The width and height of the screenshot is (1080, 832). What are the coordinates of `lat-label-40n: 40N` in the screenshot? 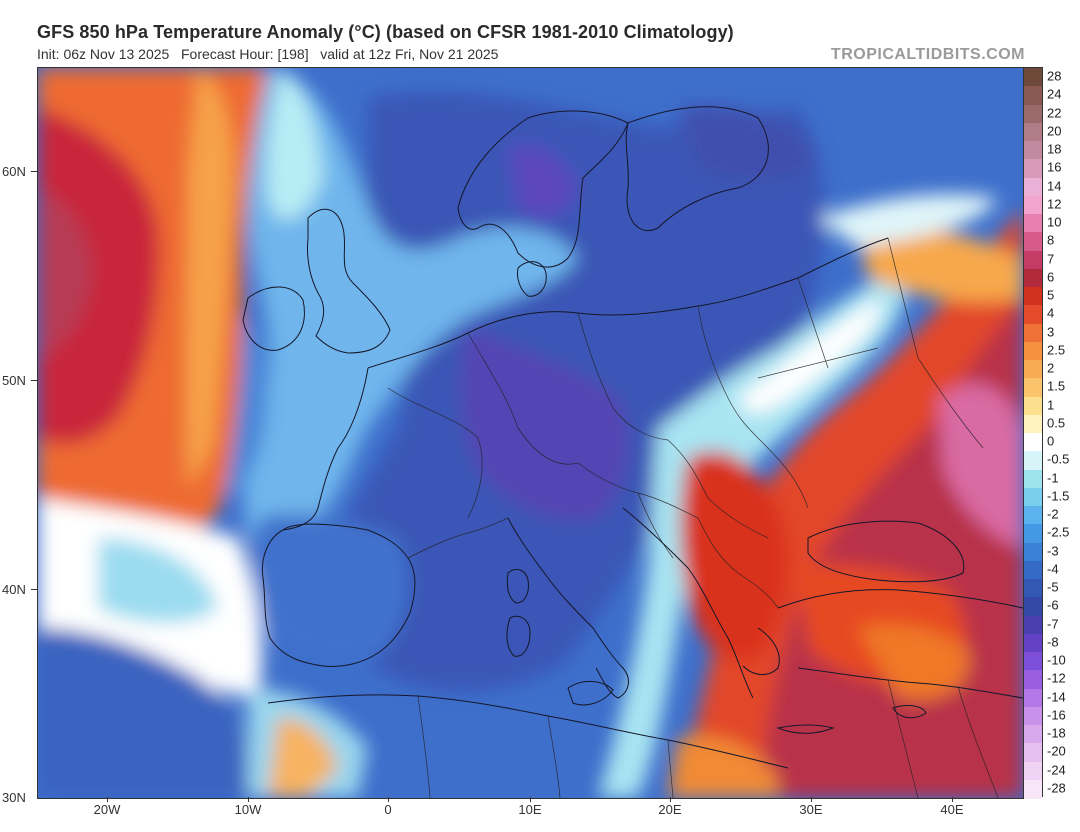 It's located at (14, 589).